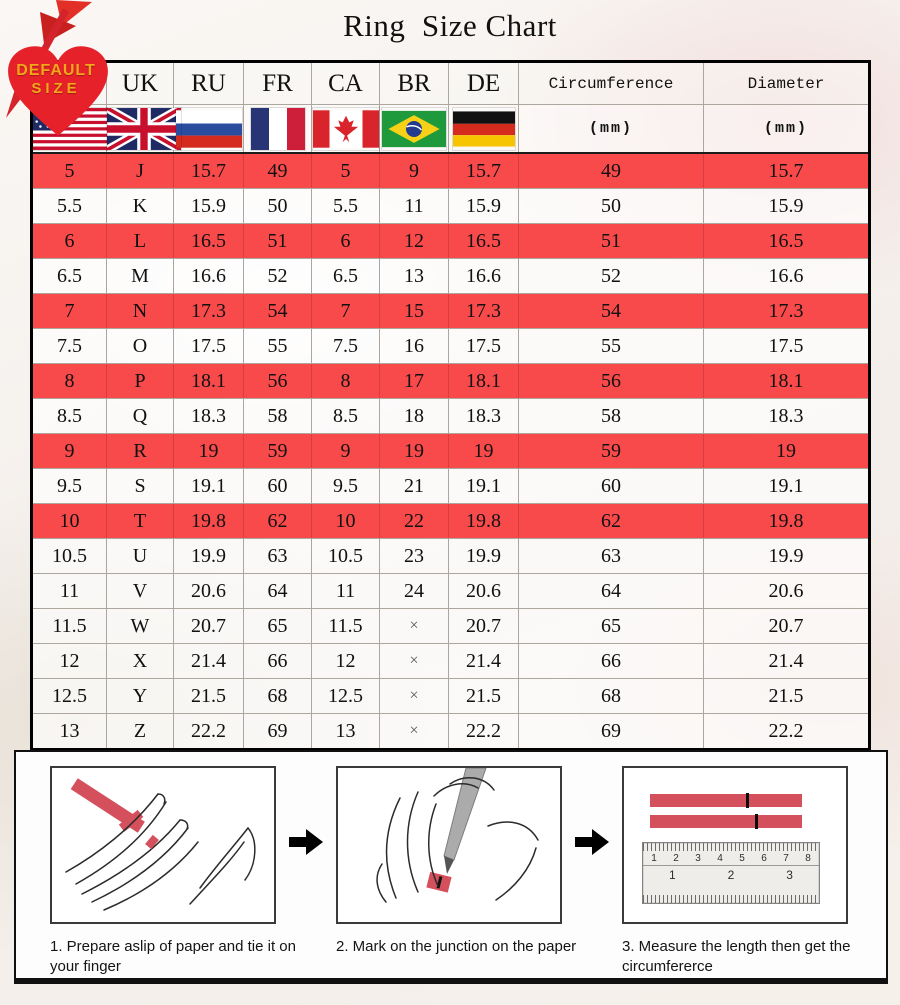 Image resolution: width=900 pixels, height=1005 pixels. Describe the element at coordinates (69, 170) in the screenshot. I see `cell-us: 5` at that location.